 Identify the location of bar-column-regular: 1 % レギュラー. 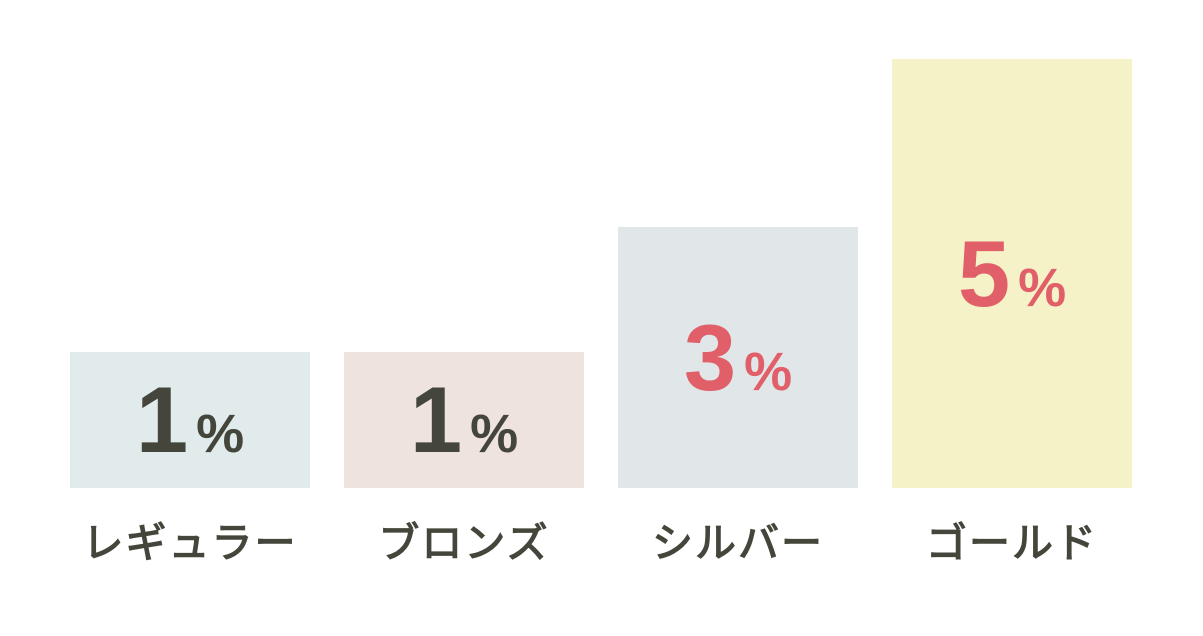
(190, 459).